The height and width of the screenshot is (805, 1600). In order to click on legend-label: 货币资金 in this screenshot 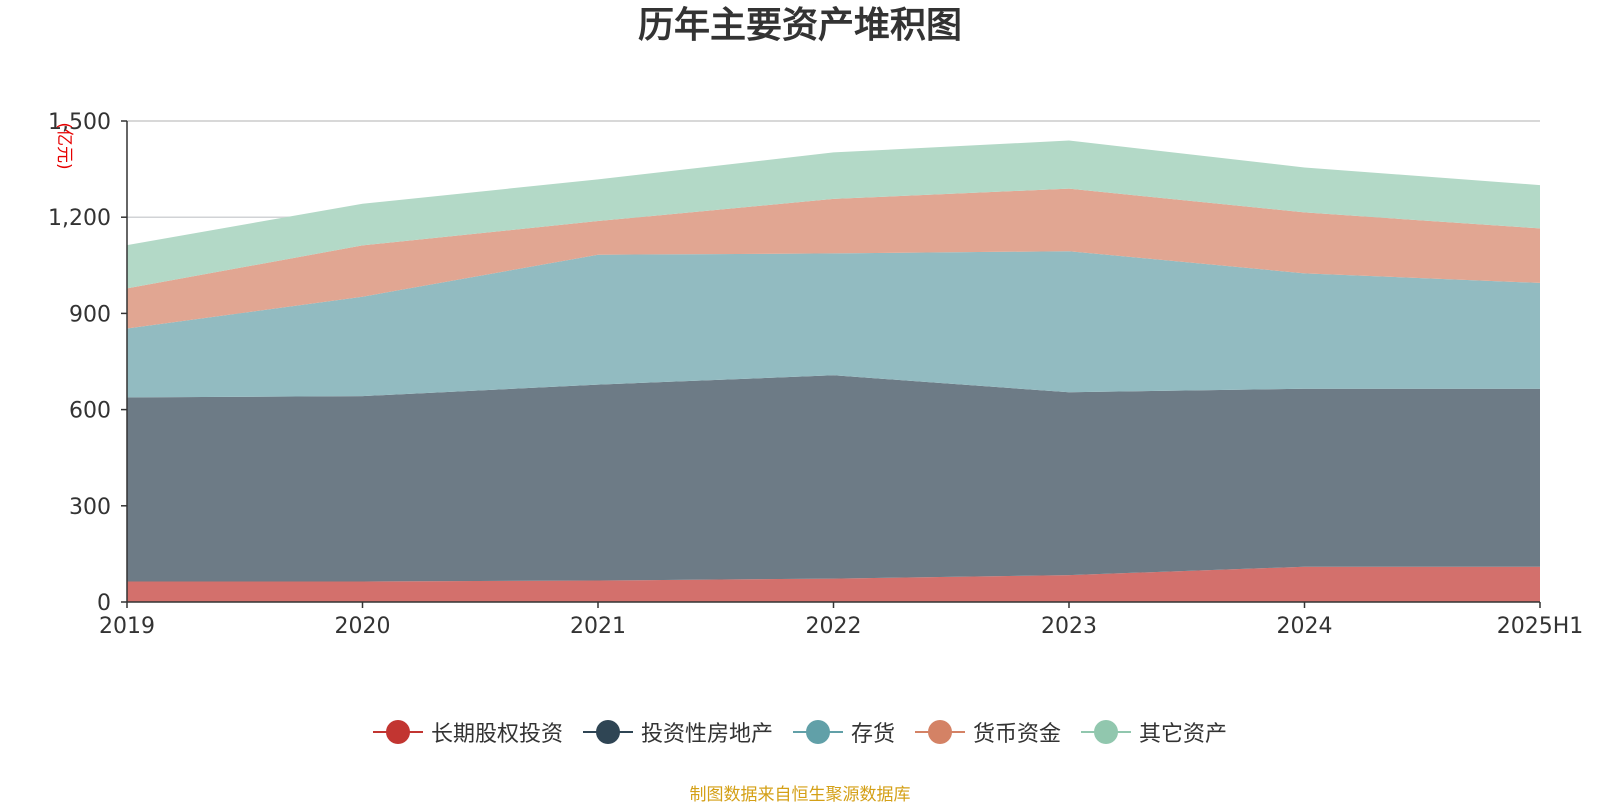, I will do `click(1017, 734)`.